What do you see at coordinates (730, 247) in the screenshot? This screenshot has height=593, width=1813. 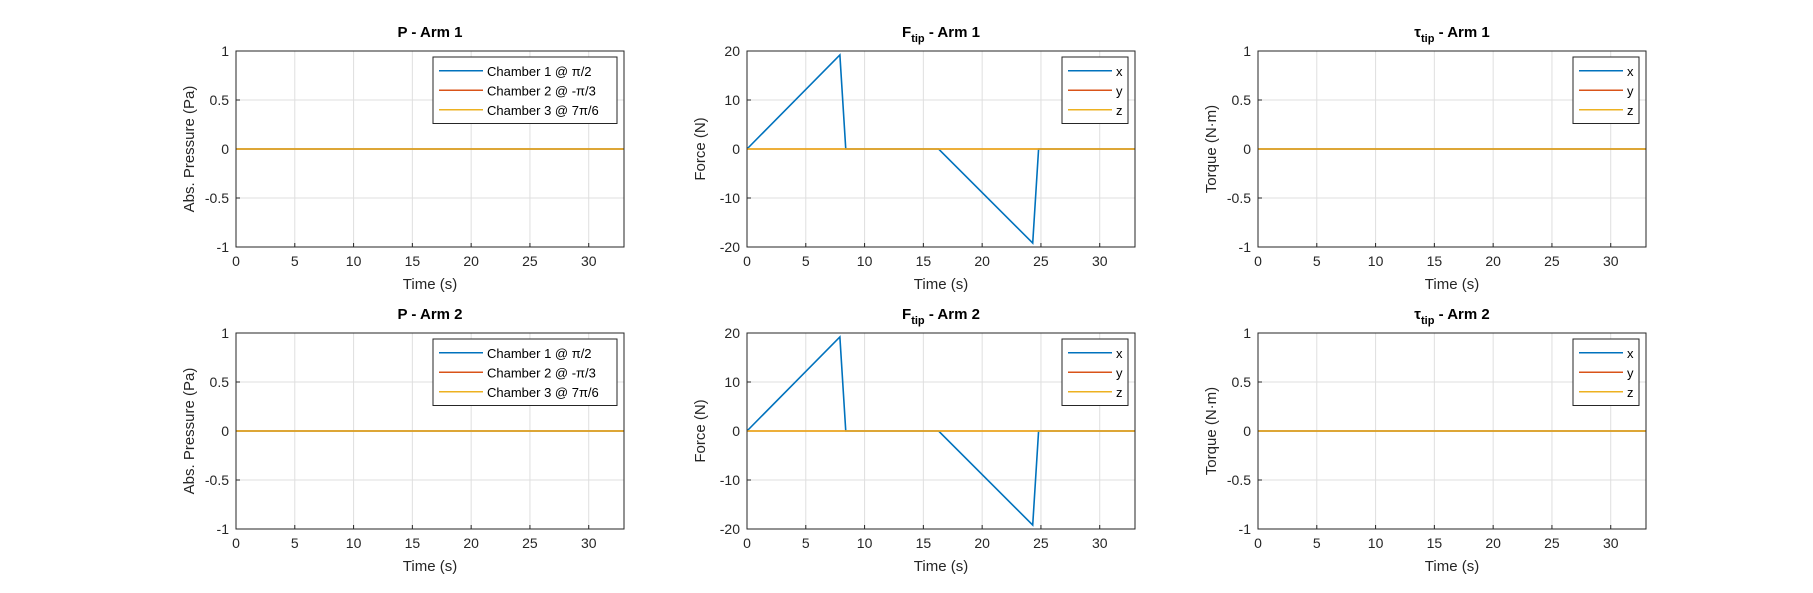 I see `y-tick-label: -20` at bounding box center [730, 247].